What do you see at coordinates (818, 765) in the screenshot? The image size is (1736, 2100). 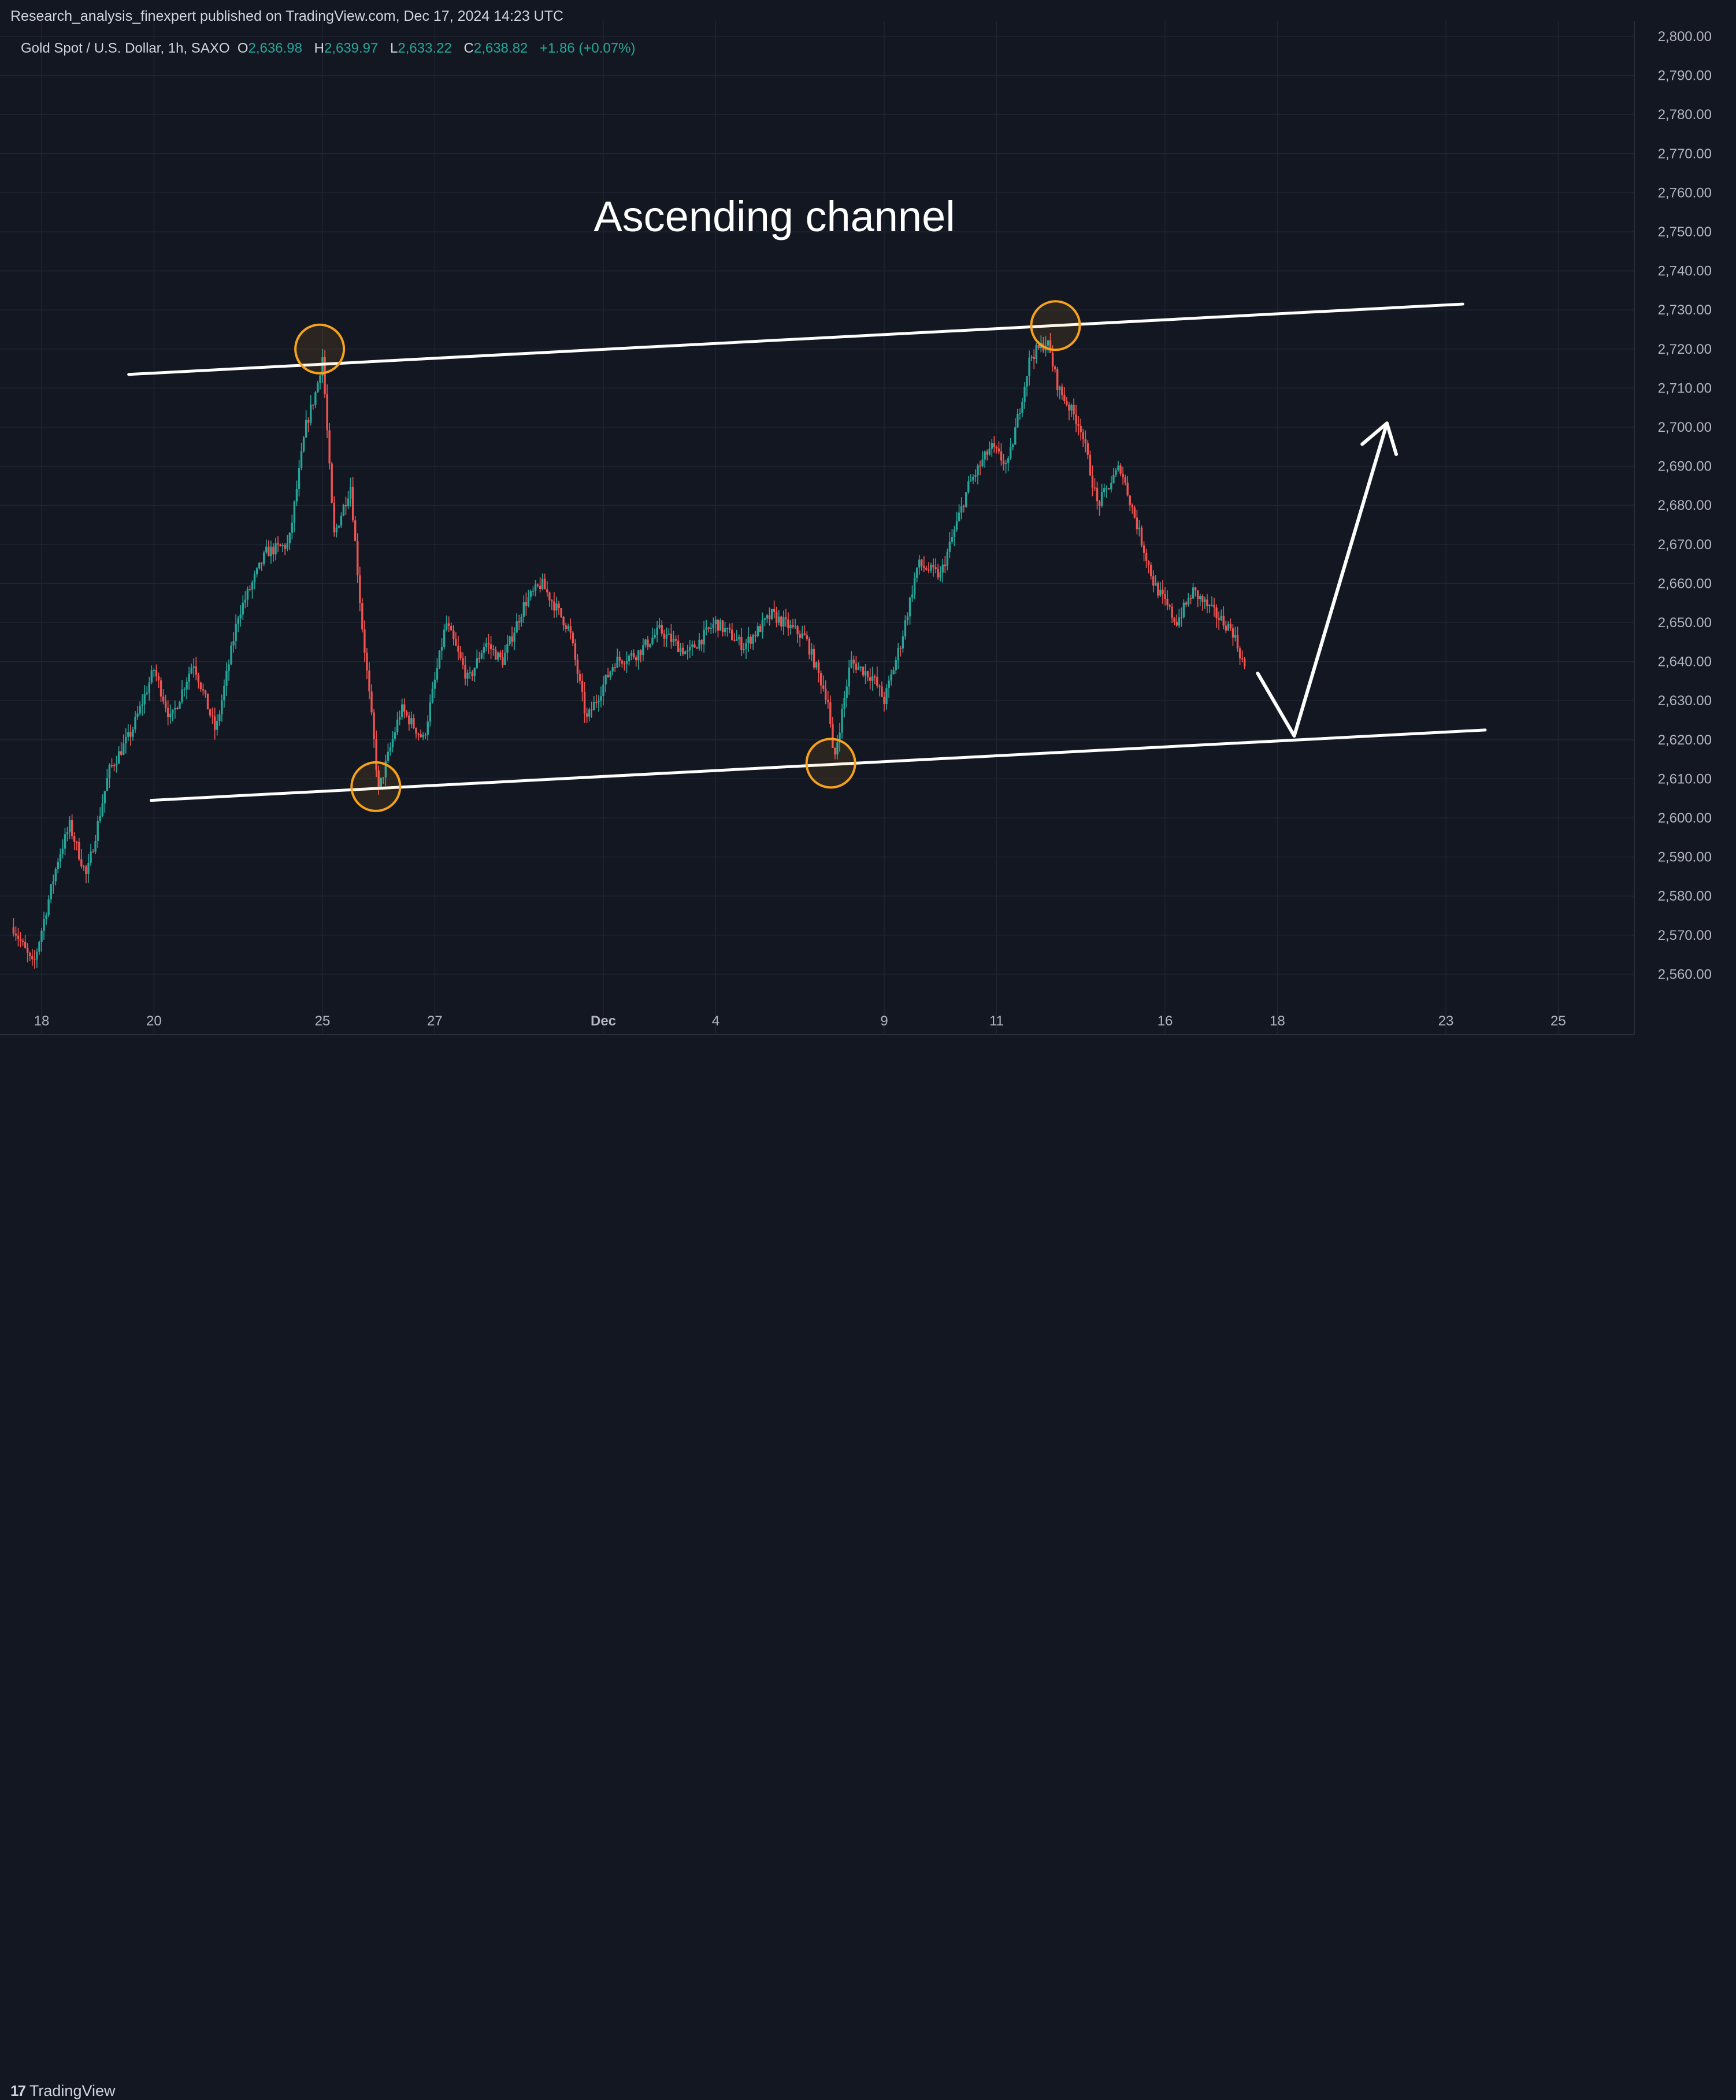 I see `channel-lower-line` at bounding box center [818, 765].